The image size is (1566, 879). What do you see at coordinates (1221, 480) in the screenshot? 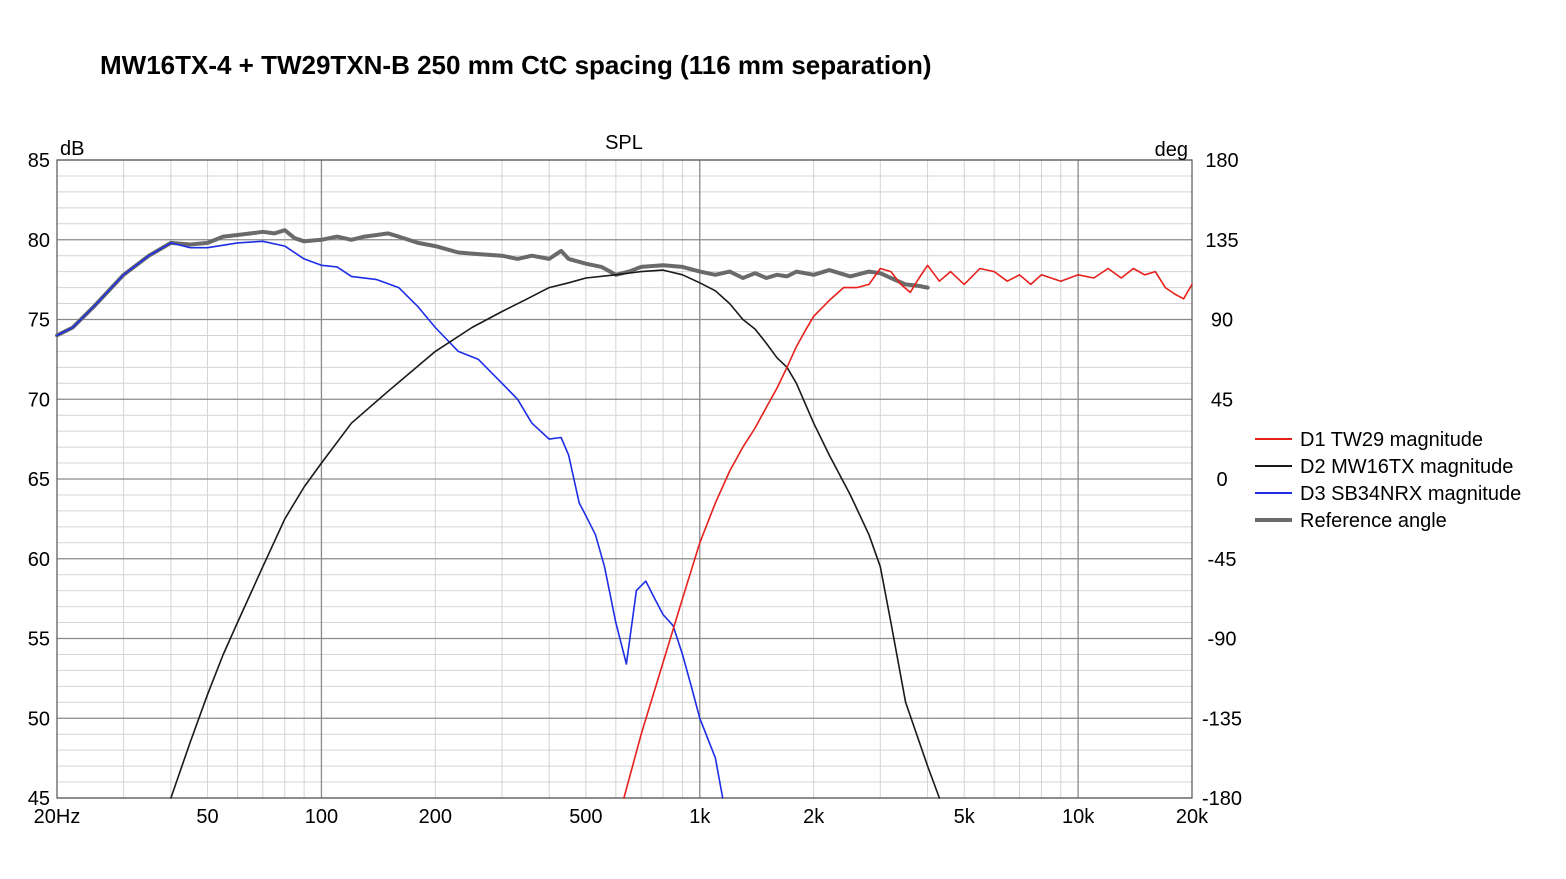
I see `y2-tick-label: 0` at bounding box center [1221, 480].